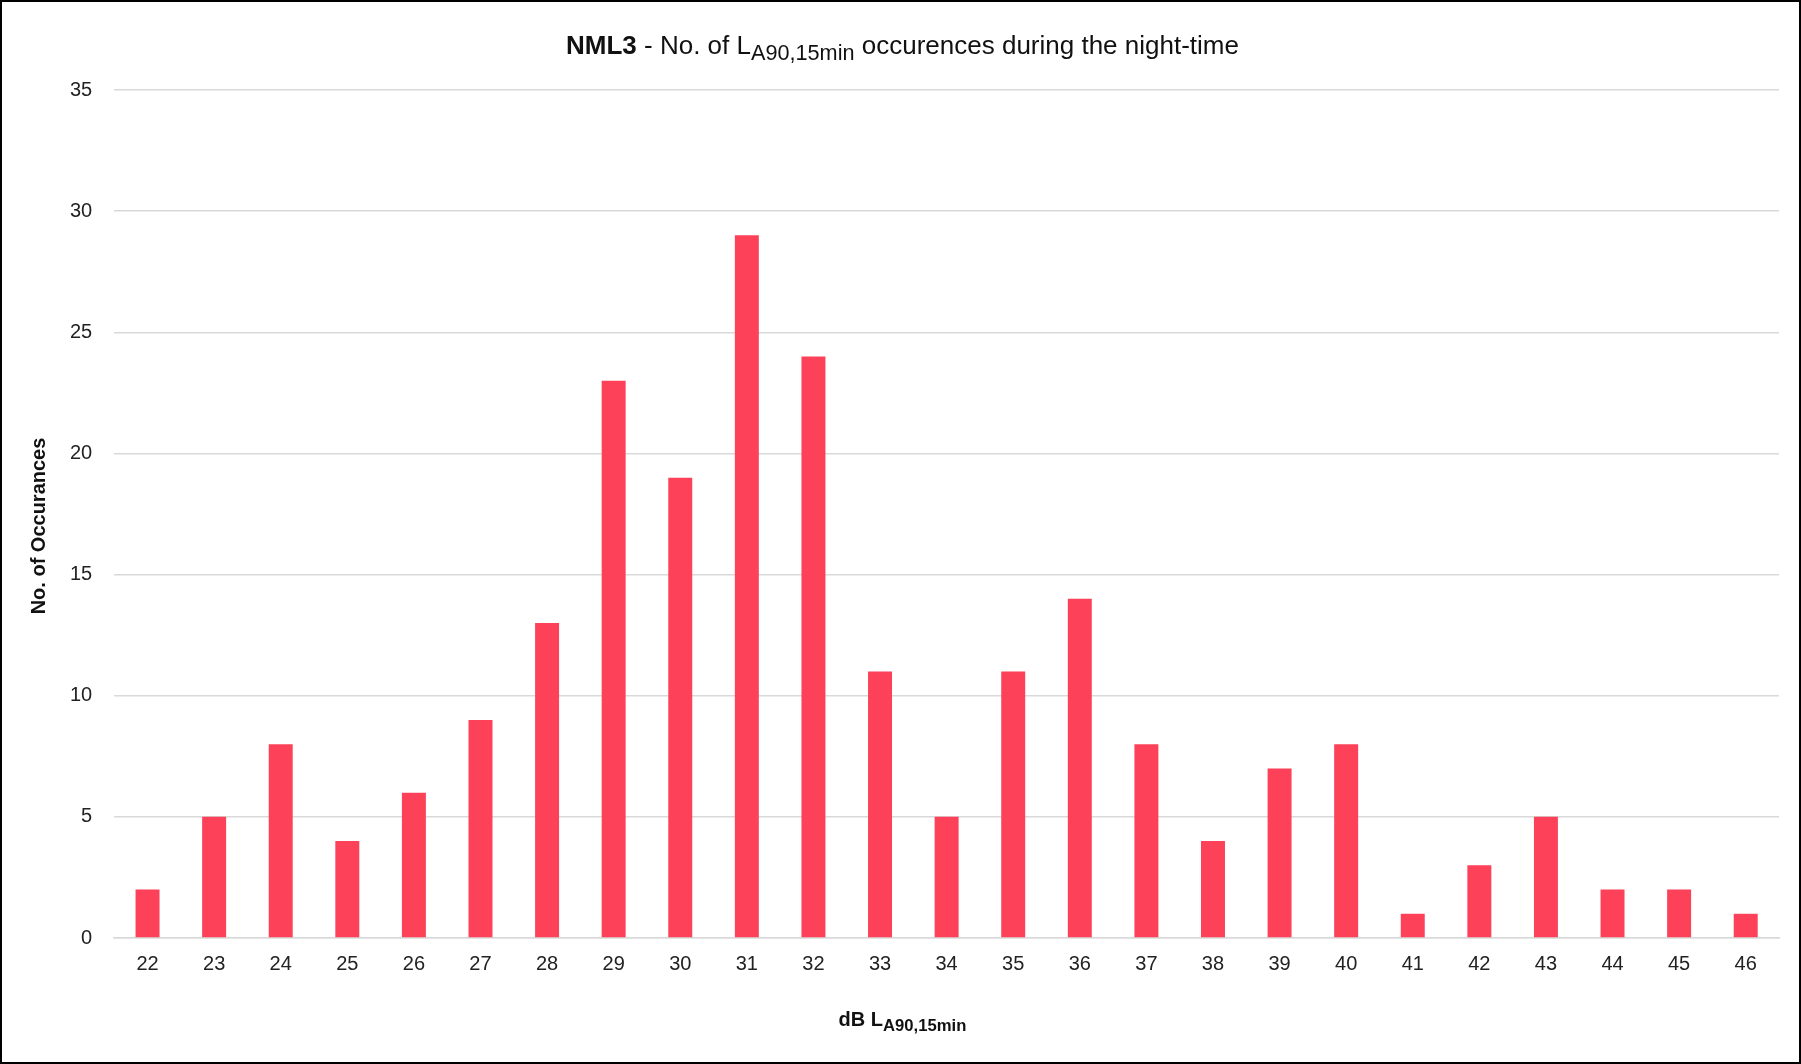 The image size is (1801, 1064). What do you see at coordinates (280, 962) in the screenshot?
I see `x-tick-label: 24` at bounding box center [280, 962].